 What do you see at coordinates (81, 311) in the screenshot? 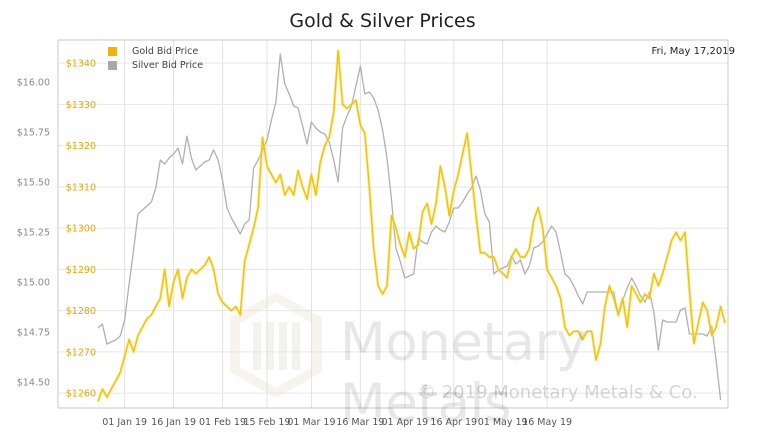
I see `y-right-tick-label: $1280` at bounding box center [81, 311].